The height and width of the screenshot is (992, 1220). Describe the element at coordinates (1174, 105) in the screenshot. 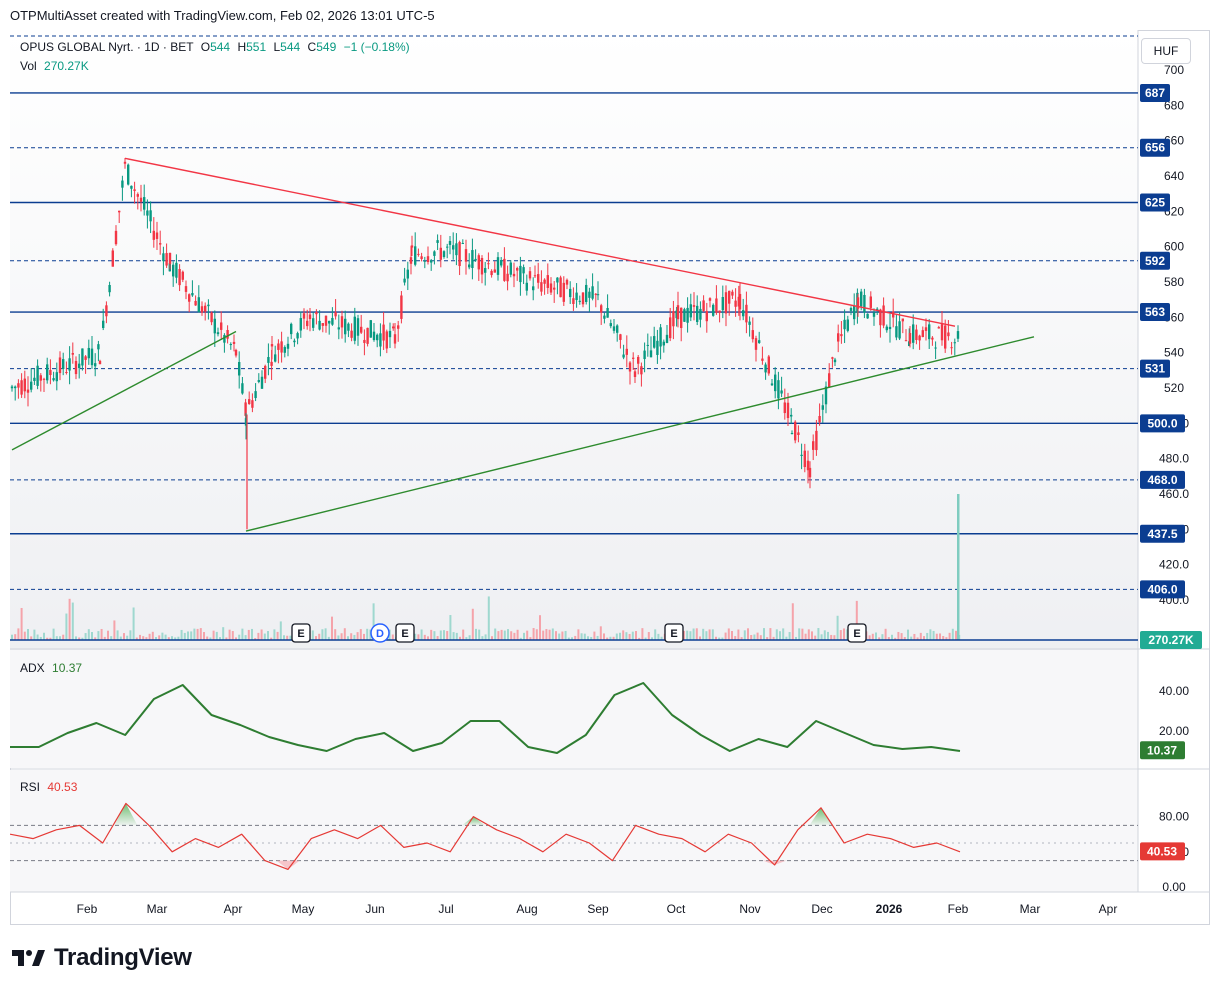

I see `price-axis-label: 680` at that location.